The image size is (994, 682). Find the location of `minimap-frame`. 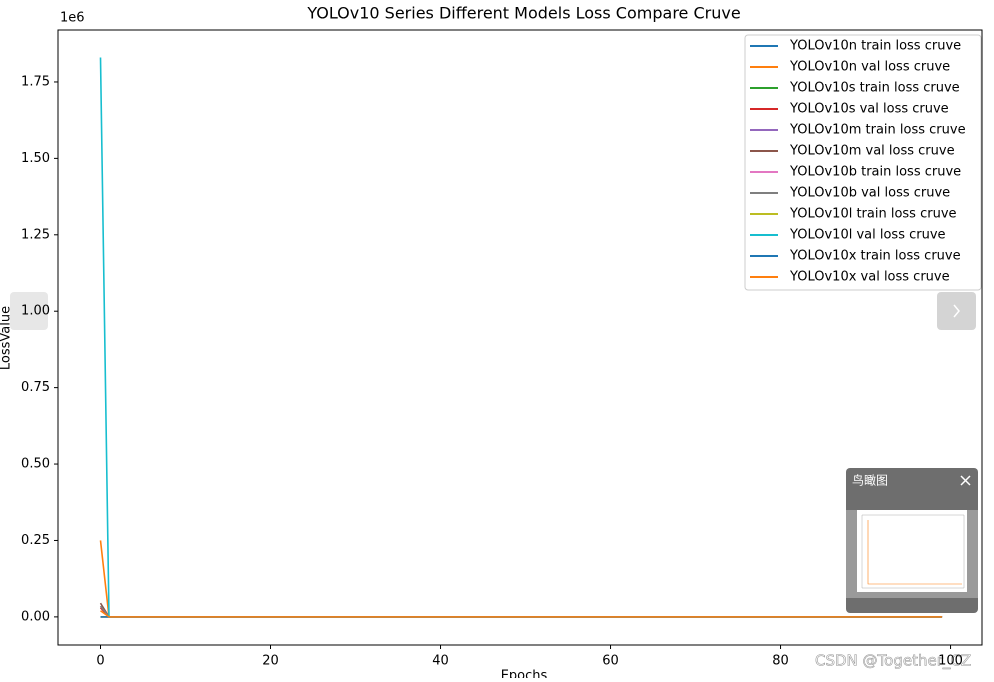

minimap-frame is located at coordinates (913, 551).